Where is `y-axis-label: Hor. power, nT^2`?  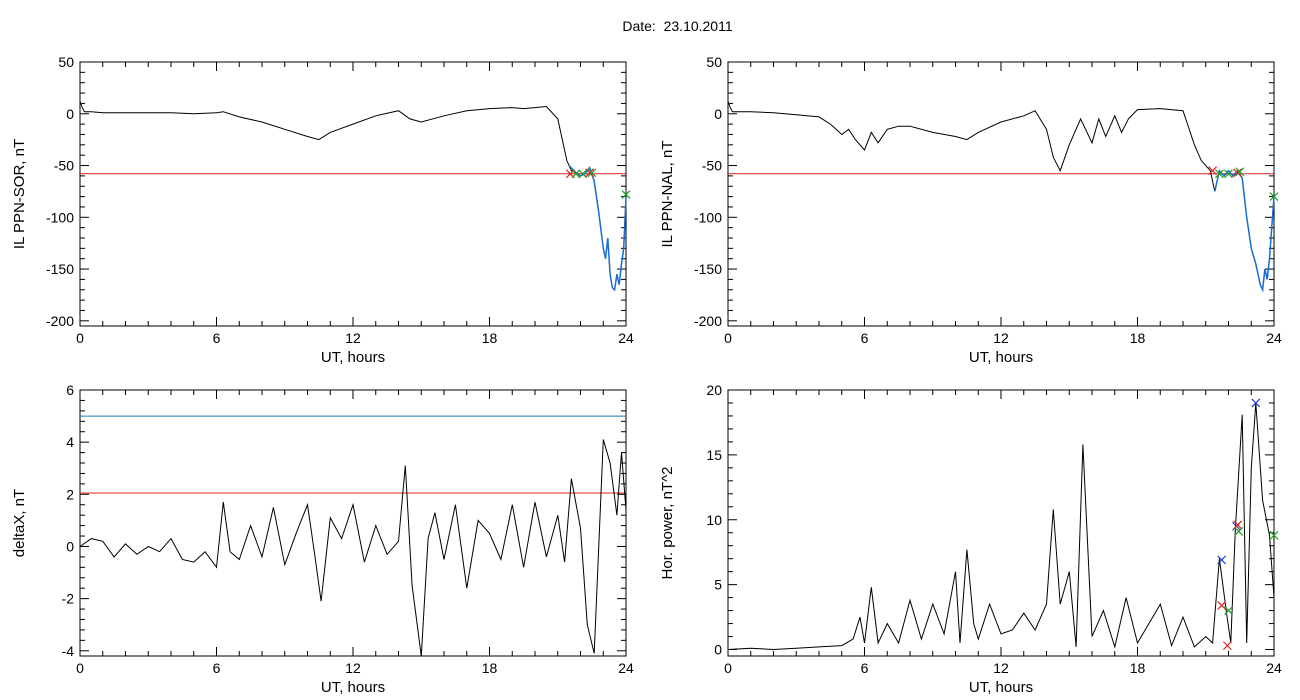
y-axis-label: Hor. power, nT^2 is located at coordinates (667, 523).